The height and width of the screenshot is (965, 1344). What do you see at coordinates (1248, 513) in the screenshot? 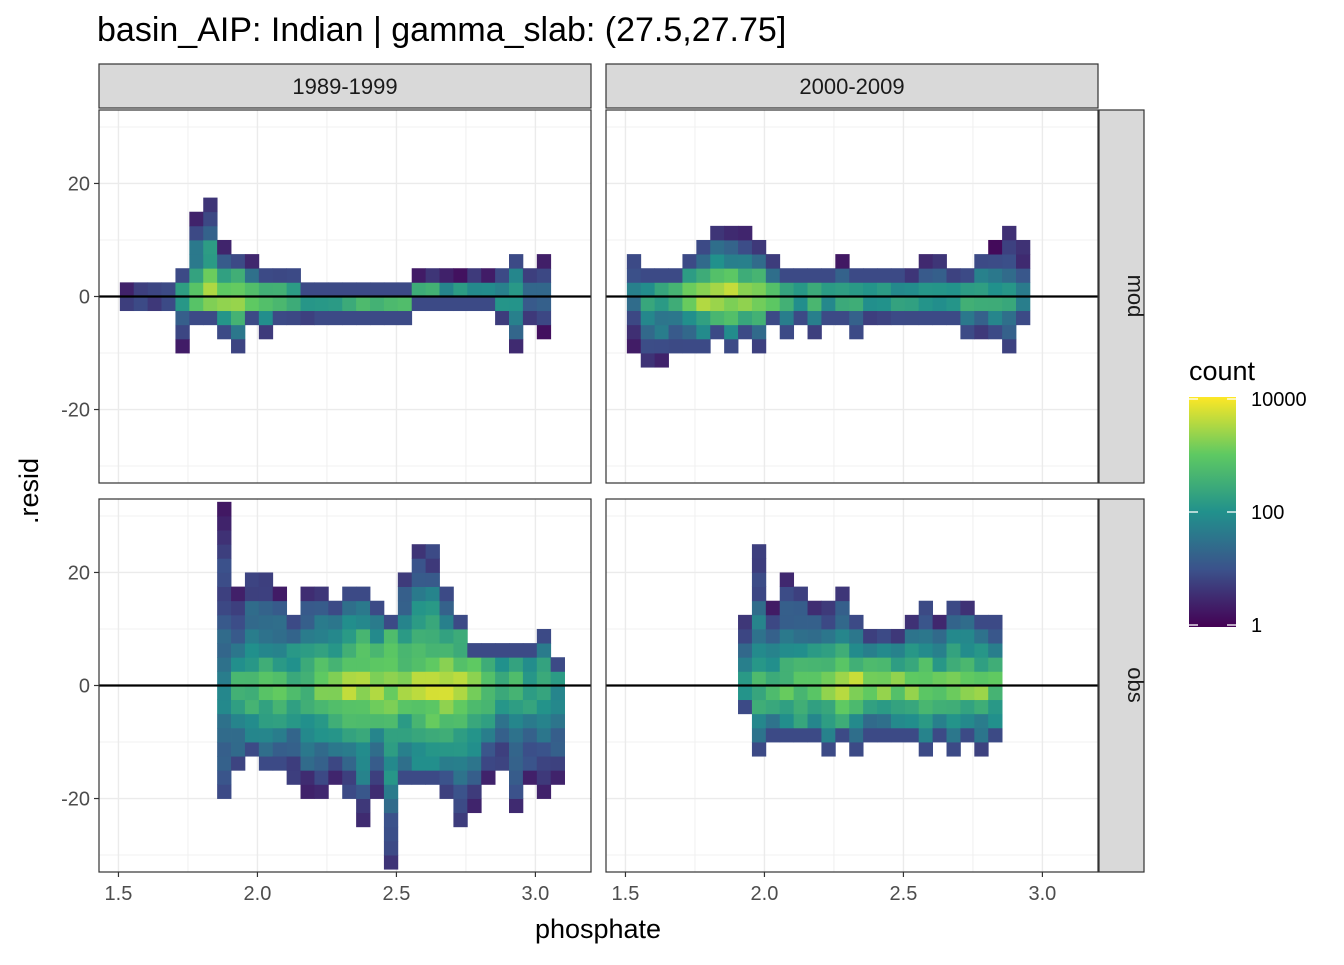
I see `legend-ticks: 10000 100 1` at bounding box center [1248, 513].